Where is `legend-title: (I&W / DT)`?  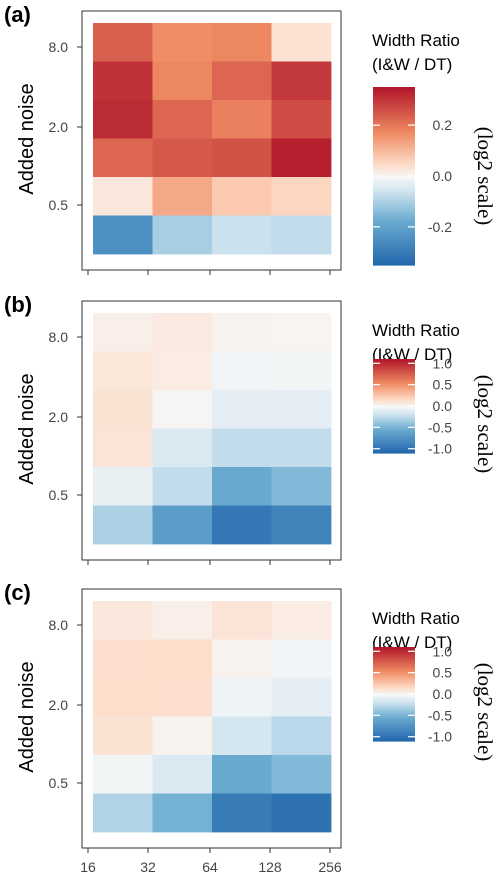 legend-title: (I&W / DT) is located at coordinates (412, 64).